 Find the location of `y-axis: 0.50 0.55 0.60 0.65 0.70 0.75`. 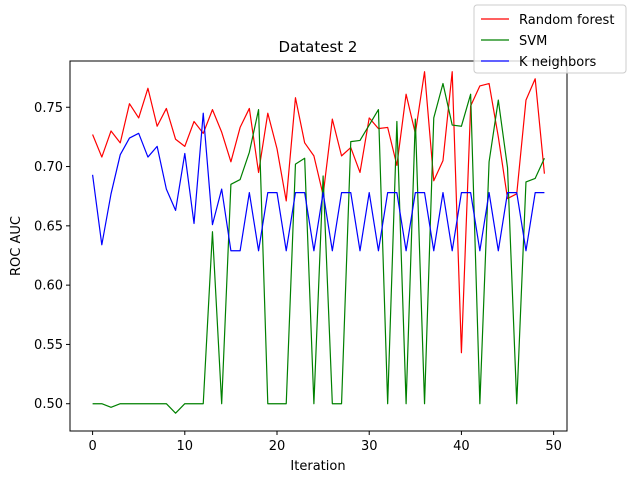

y-axis: 0.50 0.55 0.60 0.65 0.70 0.75 is located at coordinates (52, 256).